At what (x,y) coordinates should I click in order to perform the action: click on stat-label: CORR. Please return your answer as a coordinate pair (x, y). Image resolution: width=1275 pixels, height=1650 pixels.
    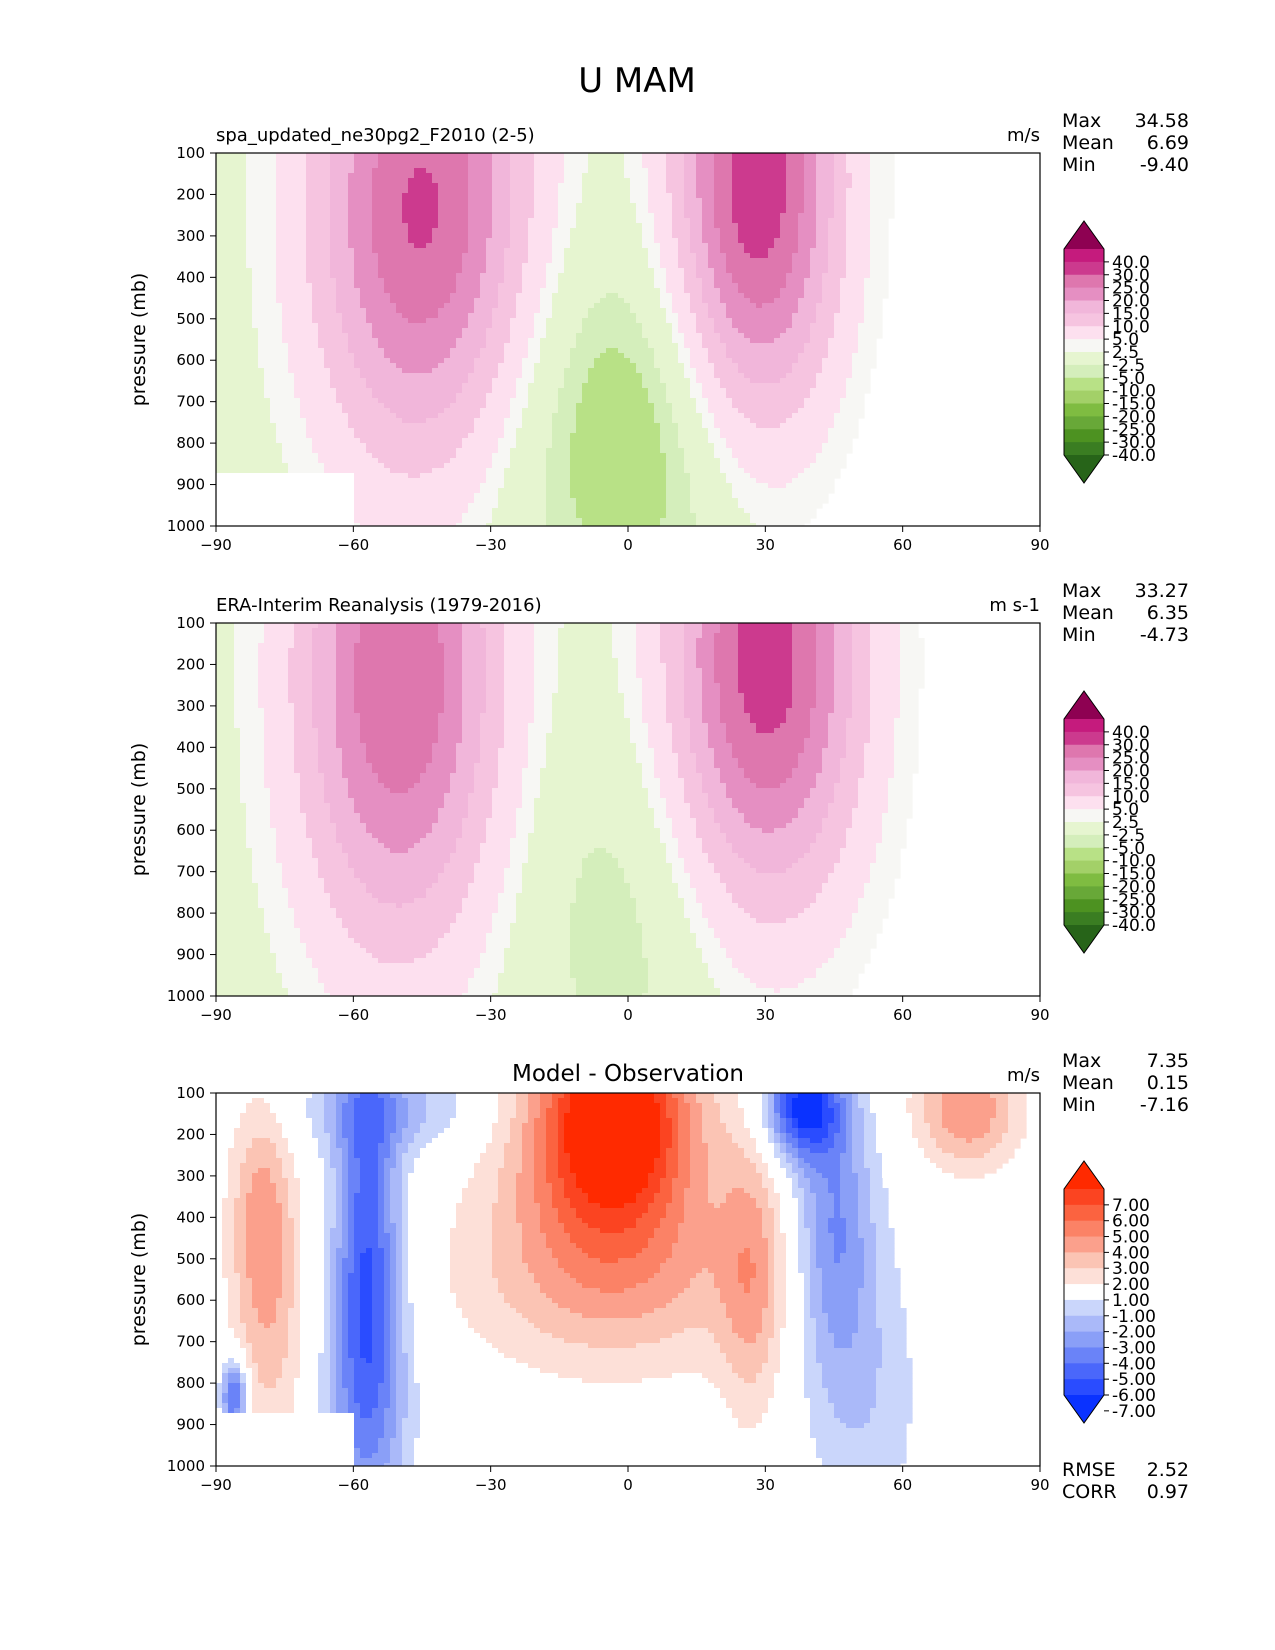
    Looking at the image, I should click on (1089, 1492).